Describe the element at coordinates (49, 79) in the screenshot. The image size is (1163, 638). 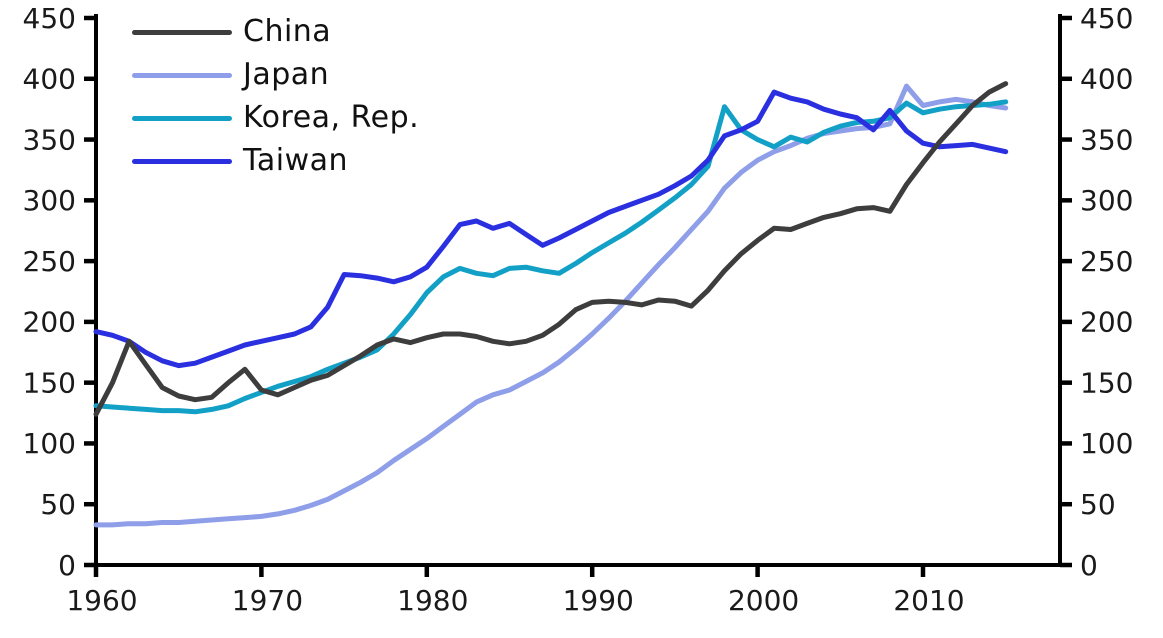
I see `y-axis-tick-label-left: 400` at that location.